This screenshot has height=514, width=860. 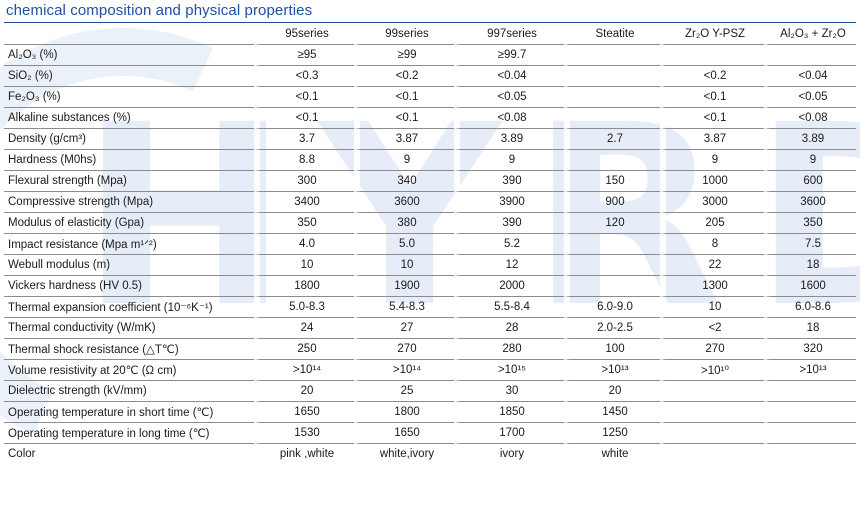 What do you see at coordinates (810, 307) in the screenshot?
I see `table-cell: 6.0-8.6` at bounding box center [810, 307].